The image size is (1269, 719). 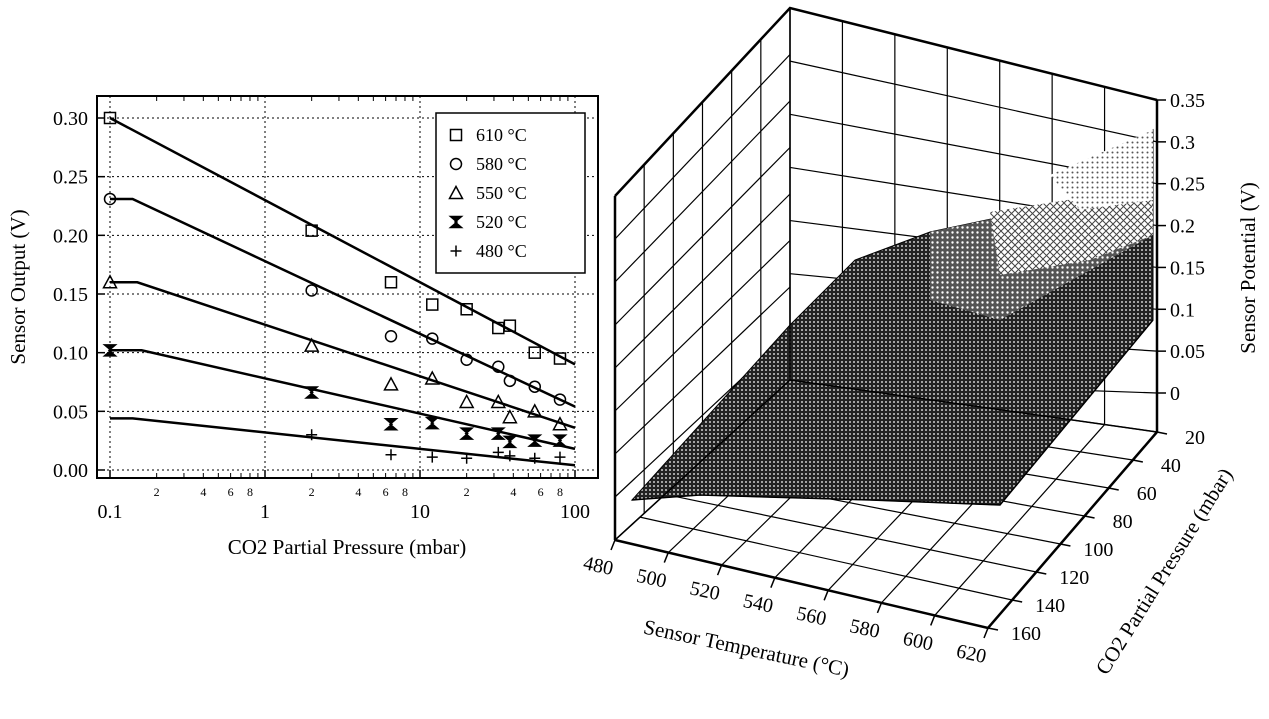 I want to click on surface-z-tick-label: 0.05, so click(x=1187, y=352).